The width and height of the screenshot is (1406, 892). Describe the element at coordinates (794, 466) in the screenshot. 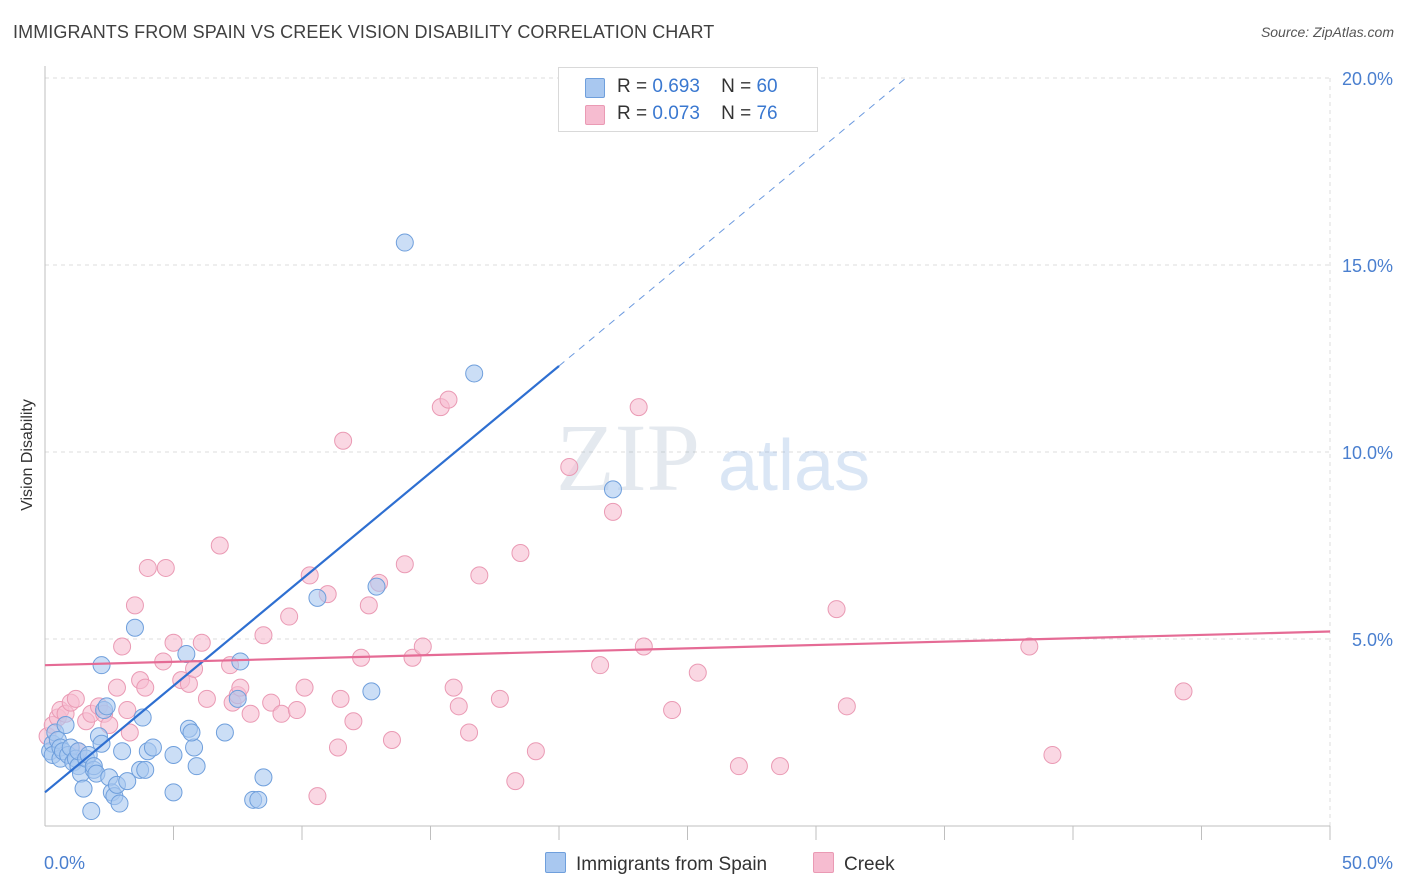

I see `watermark-atlas: atlas` at that location.